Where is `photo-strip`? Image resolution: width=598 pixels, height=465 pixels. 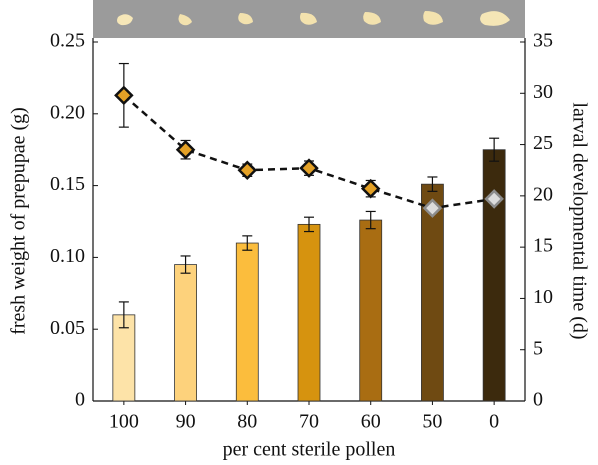
photo-strip is located at coordinates (309, 19).